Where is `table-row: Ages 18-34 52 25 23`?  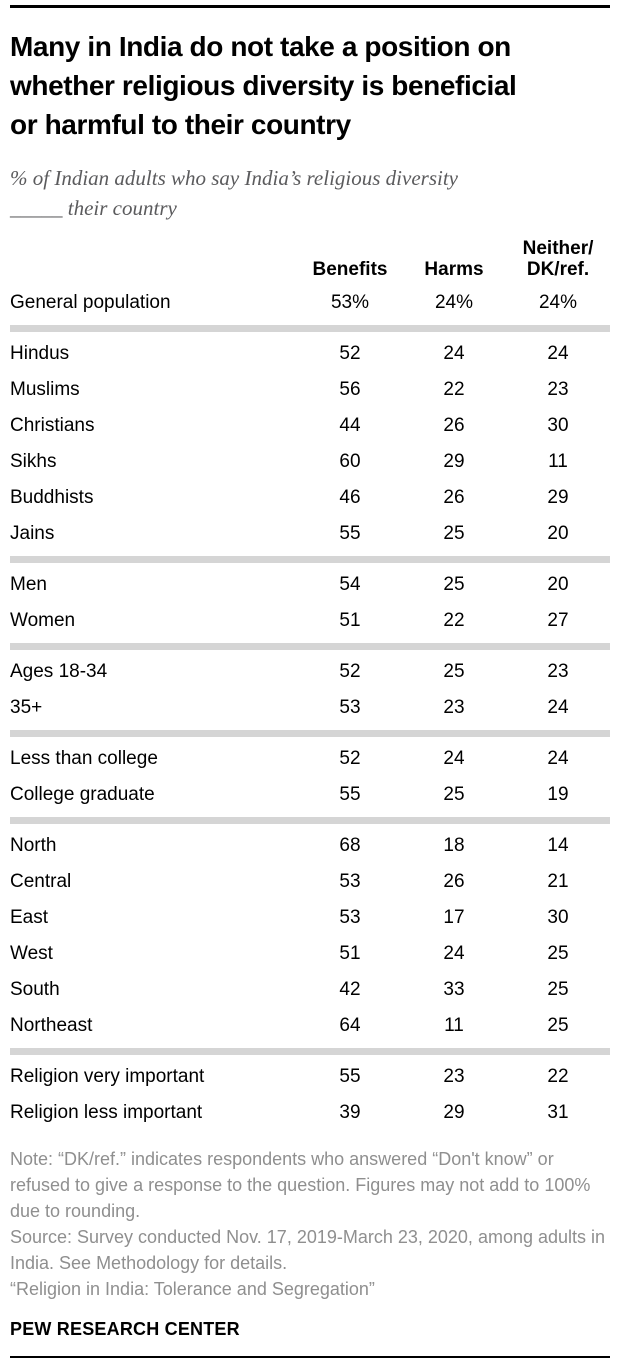 table-row: Ages 18-34 52 25 23 is located at coordinates (310, 672).